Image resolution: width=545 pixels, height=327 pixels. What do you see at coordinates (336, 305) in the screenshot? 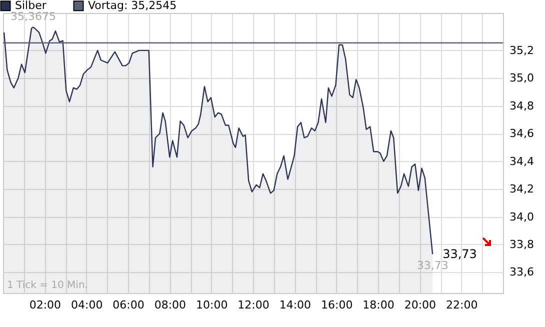
I see `x-tick-label: 16:00` at bounding box center [336, 305].